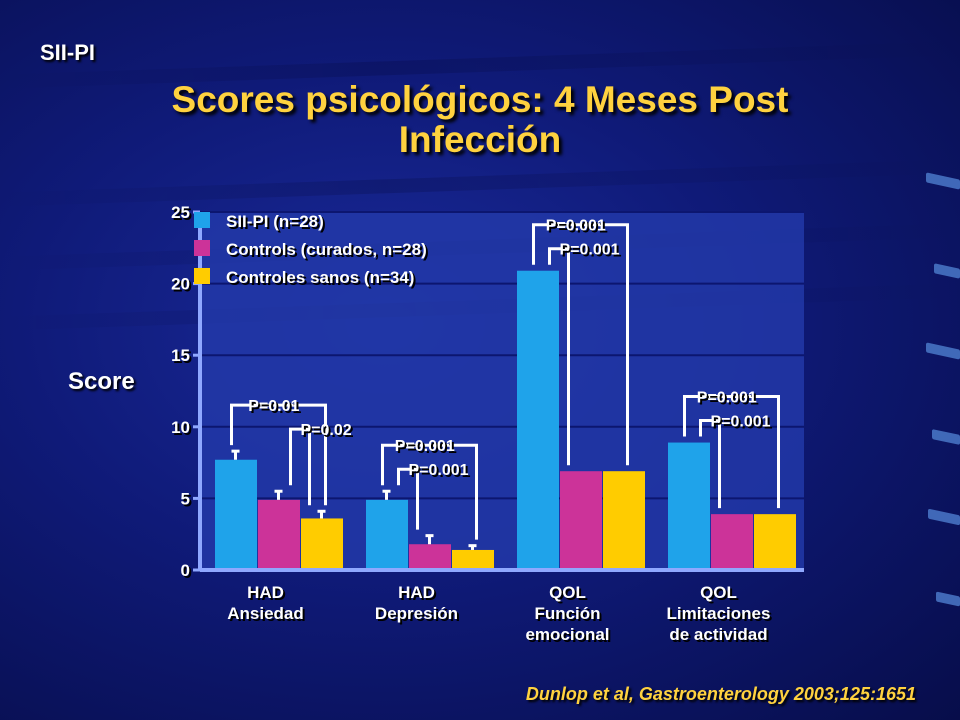 This screenshot has height=720, width=960. I want to click on x-tick-label-shadow: emocional, so click(569, 636).